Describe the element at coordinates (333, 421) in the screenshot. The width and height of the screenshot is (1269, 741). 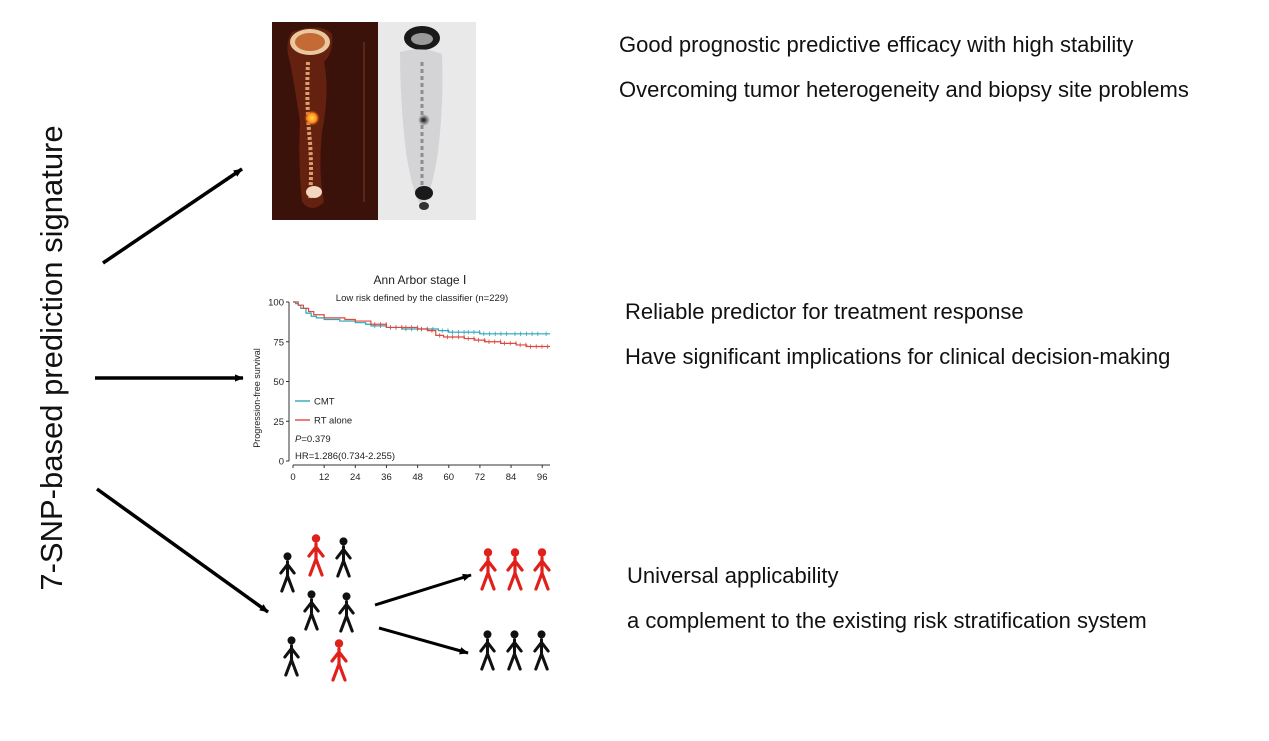
I see `legend-label-rt-alone: RT alone` at that location.